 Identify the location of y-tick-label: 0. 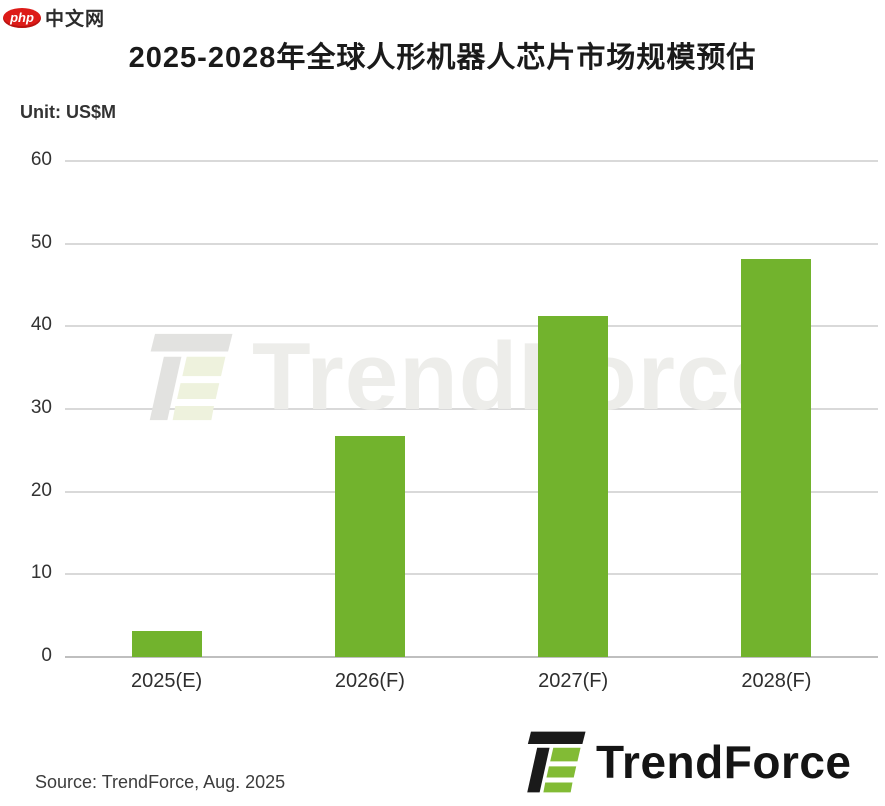
(46, 655).